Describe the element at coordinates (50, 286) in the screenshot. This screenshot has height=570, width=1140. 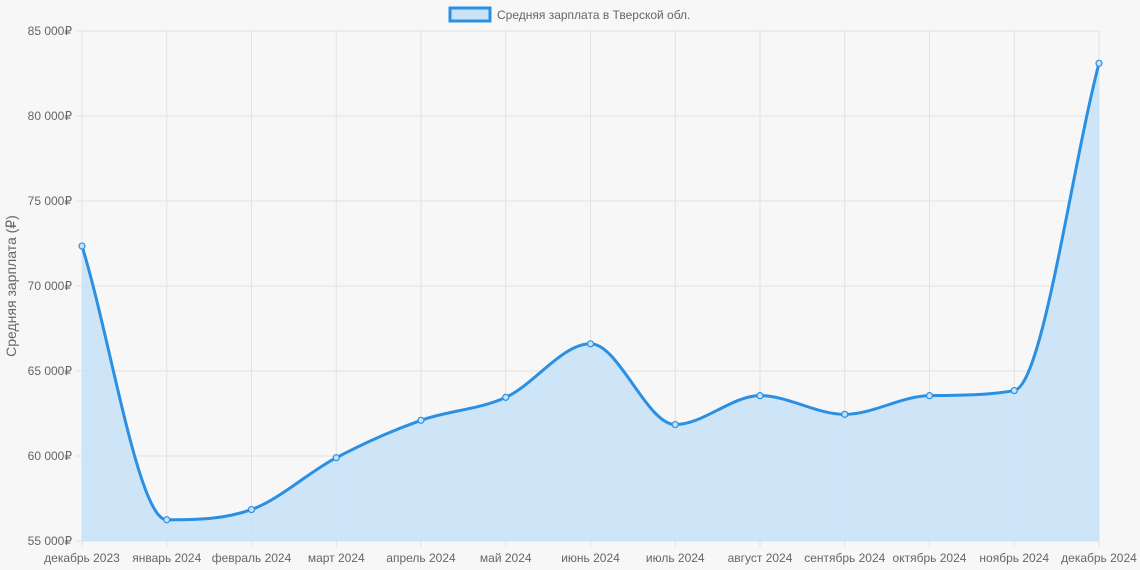
I see `y-tick-label: 70 000₽` at that location.